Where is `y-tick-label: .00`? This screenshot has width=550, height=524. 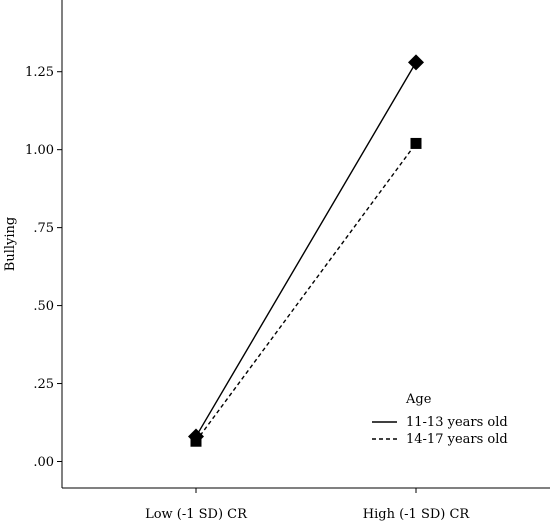
y-tick-label: .00 is located at coordinates (43, 462).